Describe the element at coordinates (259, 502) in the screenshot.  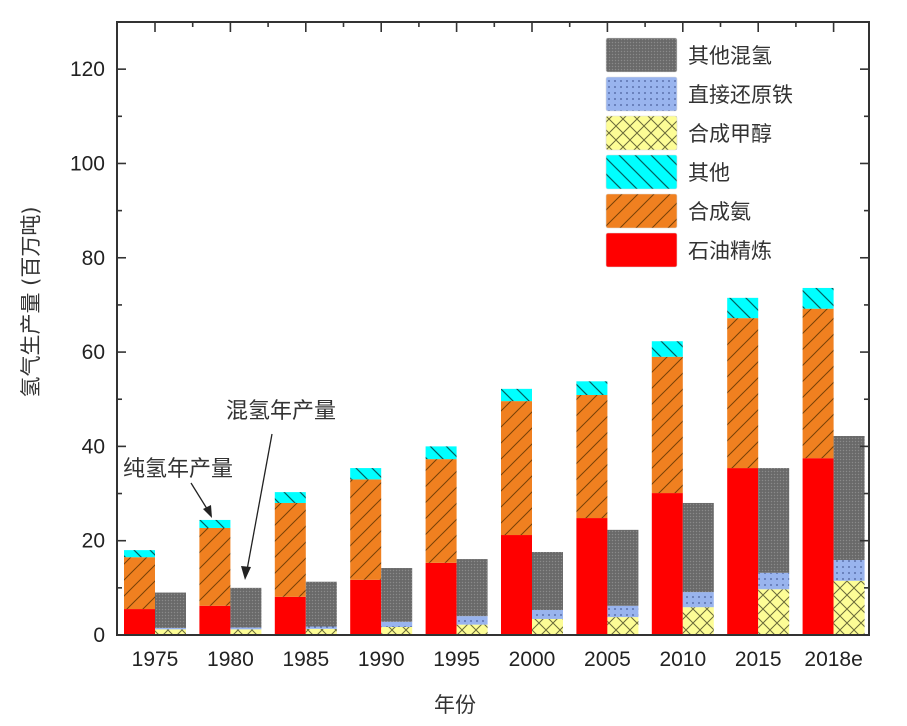
I see `annotation-mixed-arrow-line` at that location.